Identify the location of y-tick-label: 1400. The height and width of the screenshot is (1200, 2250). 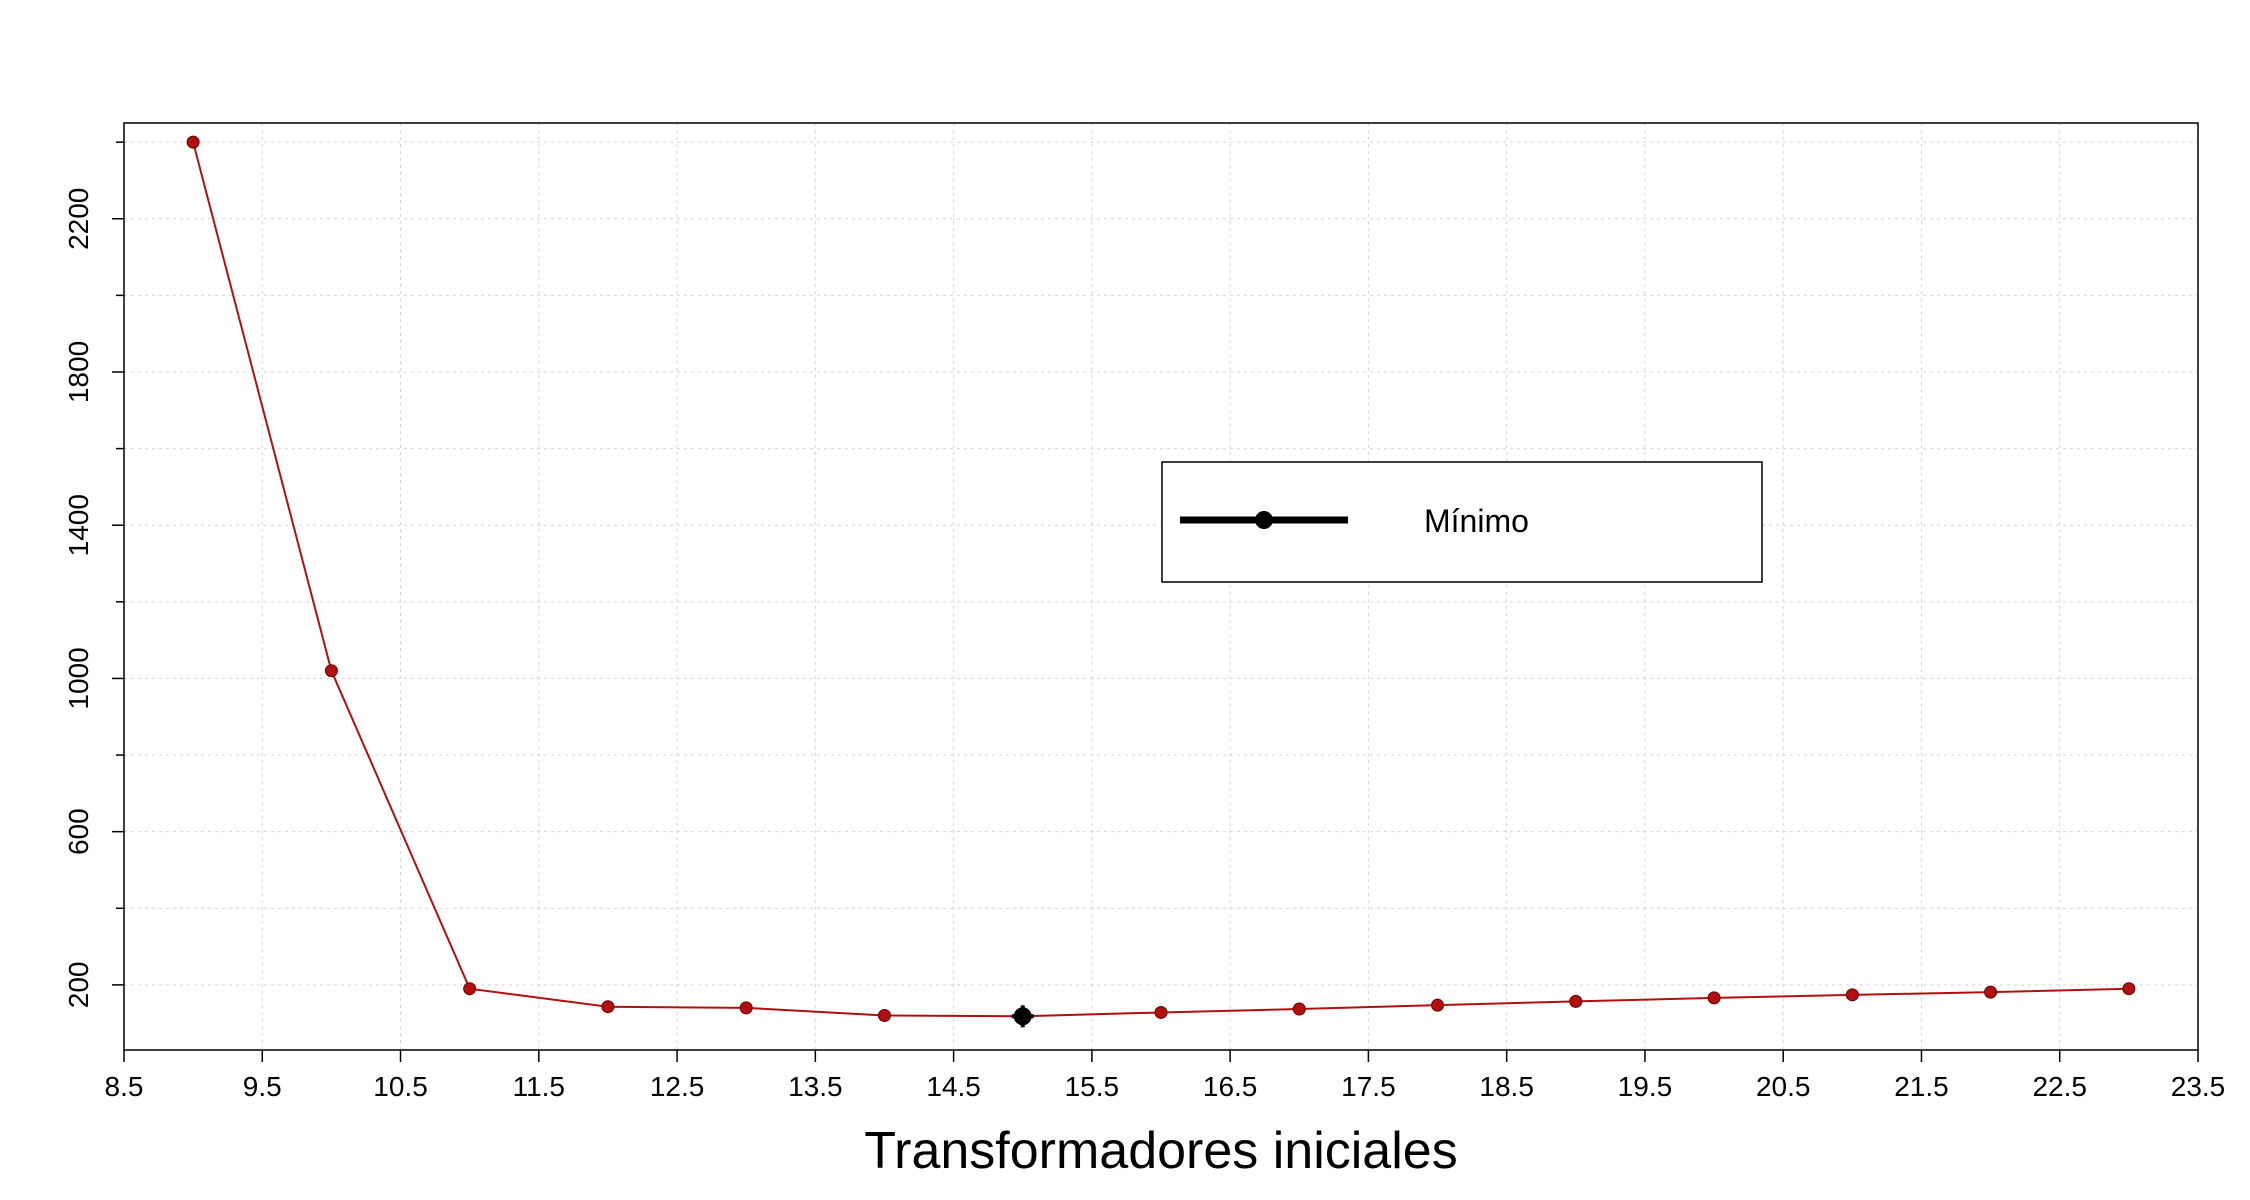
(78, 525).